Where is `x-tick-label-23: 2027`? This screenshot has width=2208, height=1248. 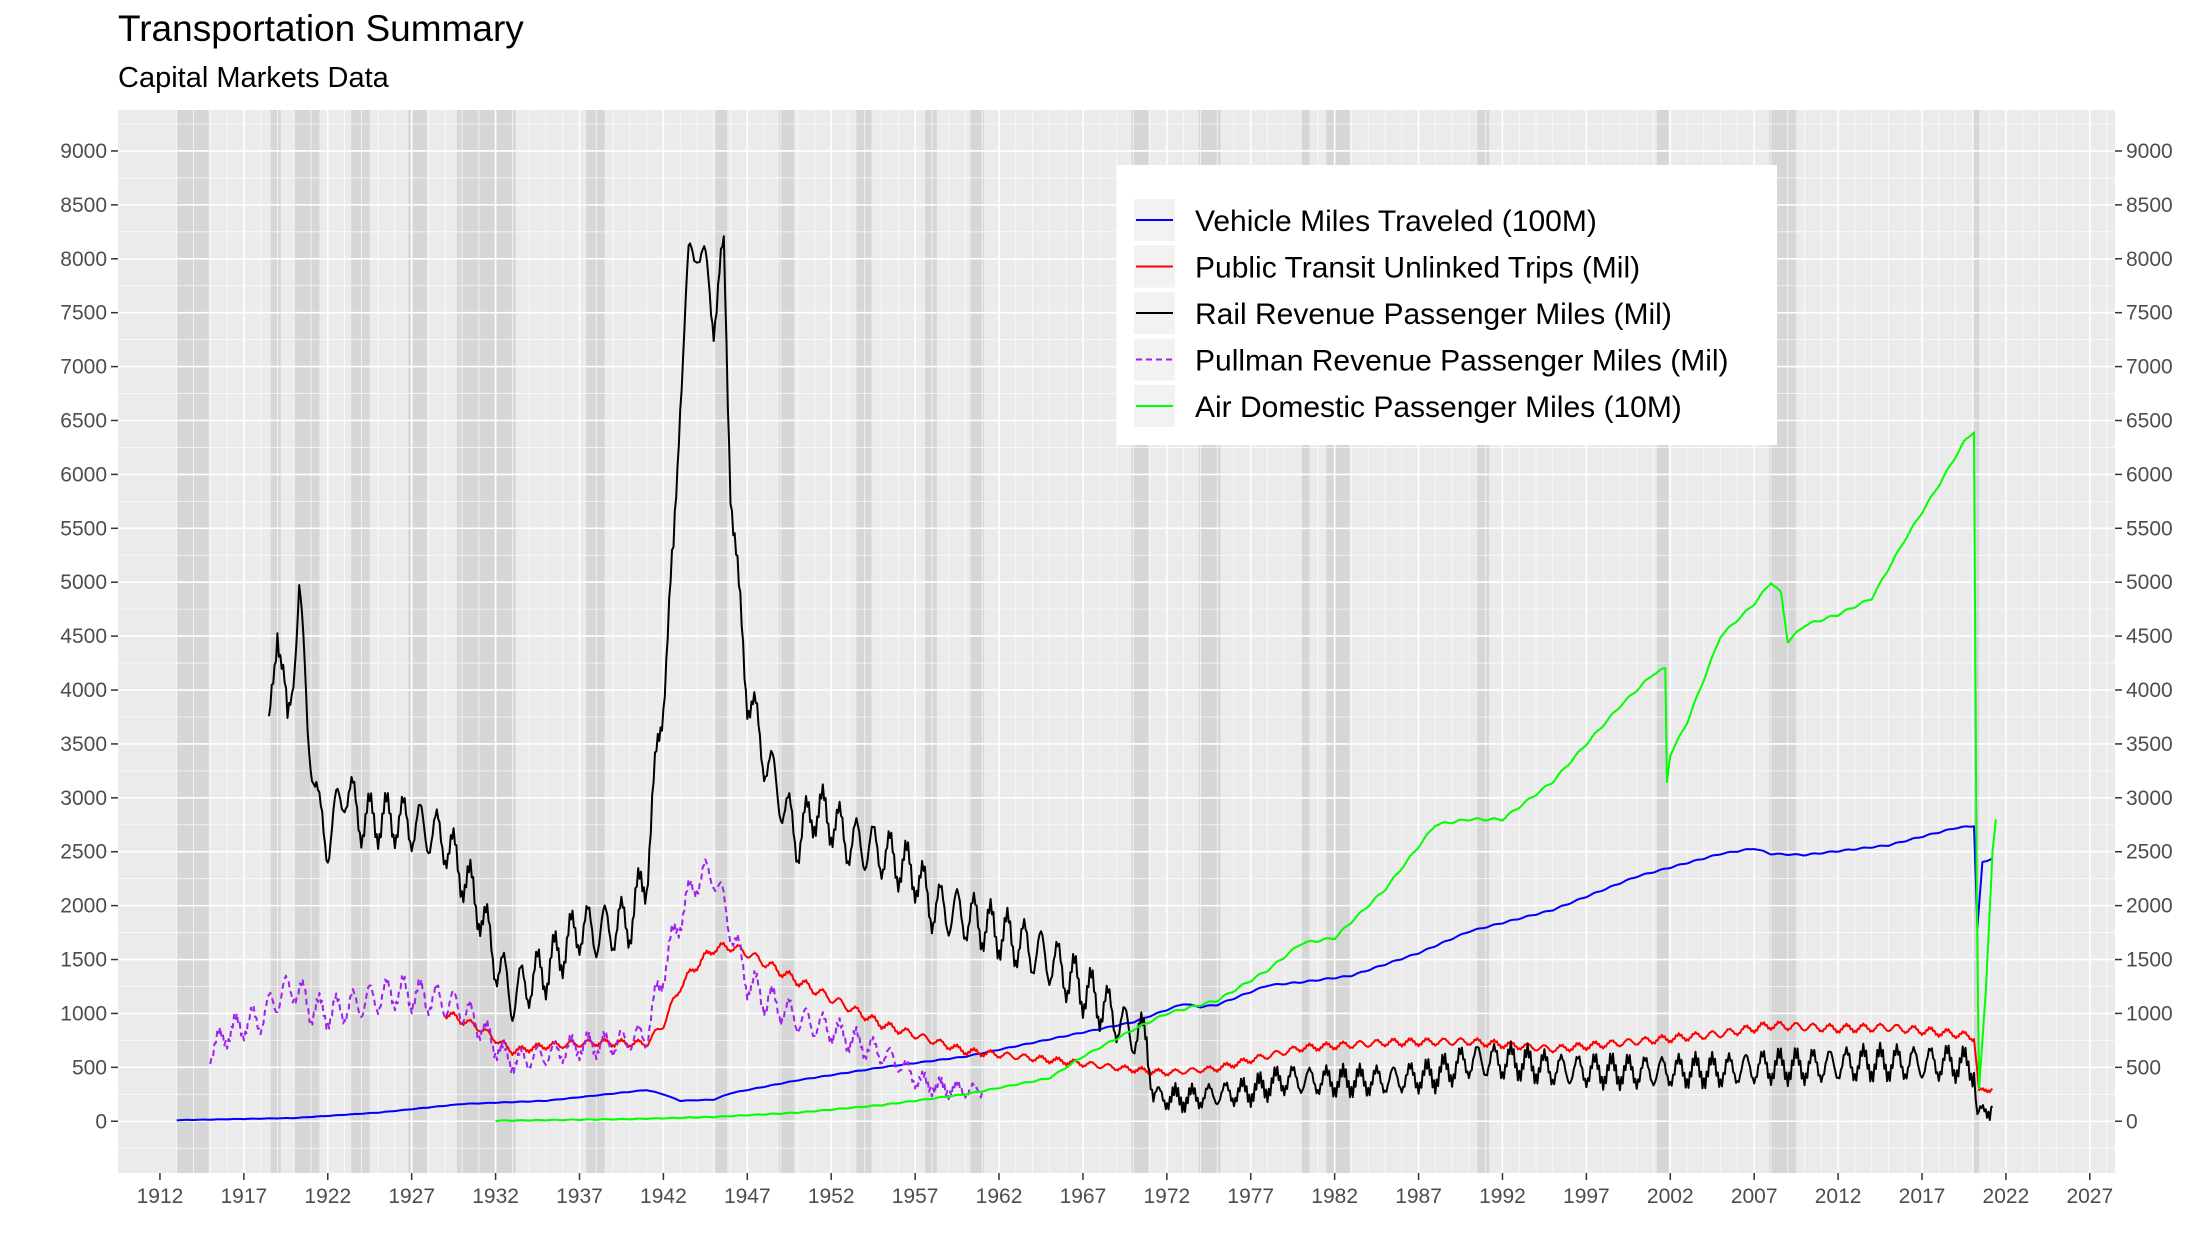 x-tick-label-23: 2027 is located at coordinates (2089, 1196).